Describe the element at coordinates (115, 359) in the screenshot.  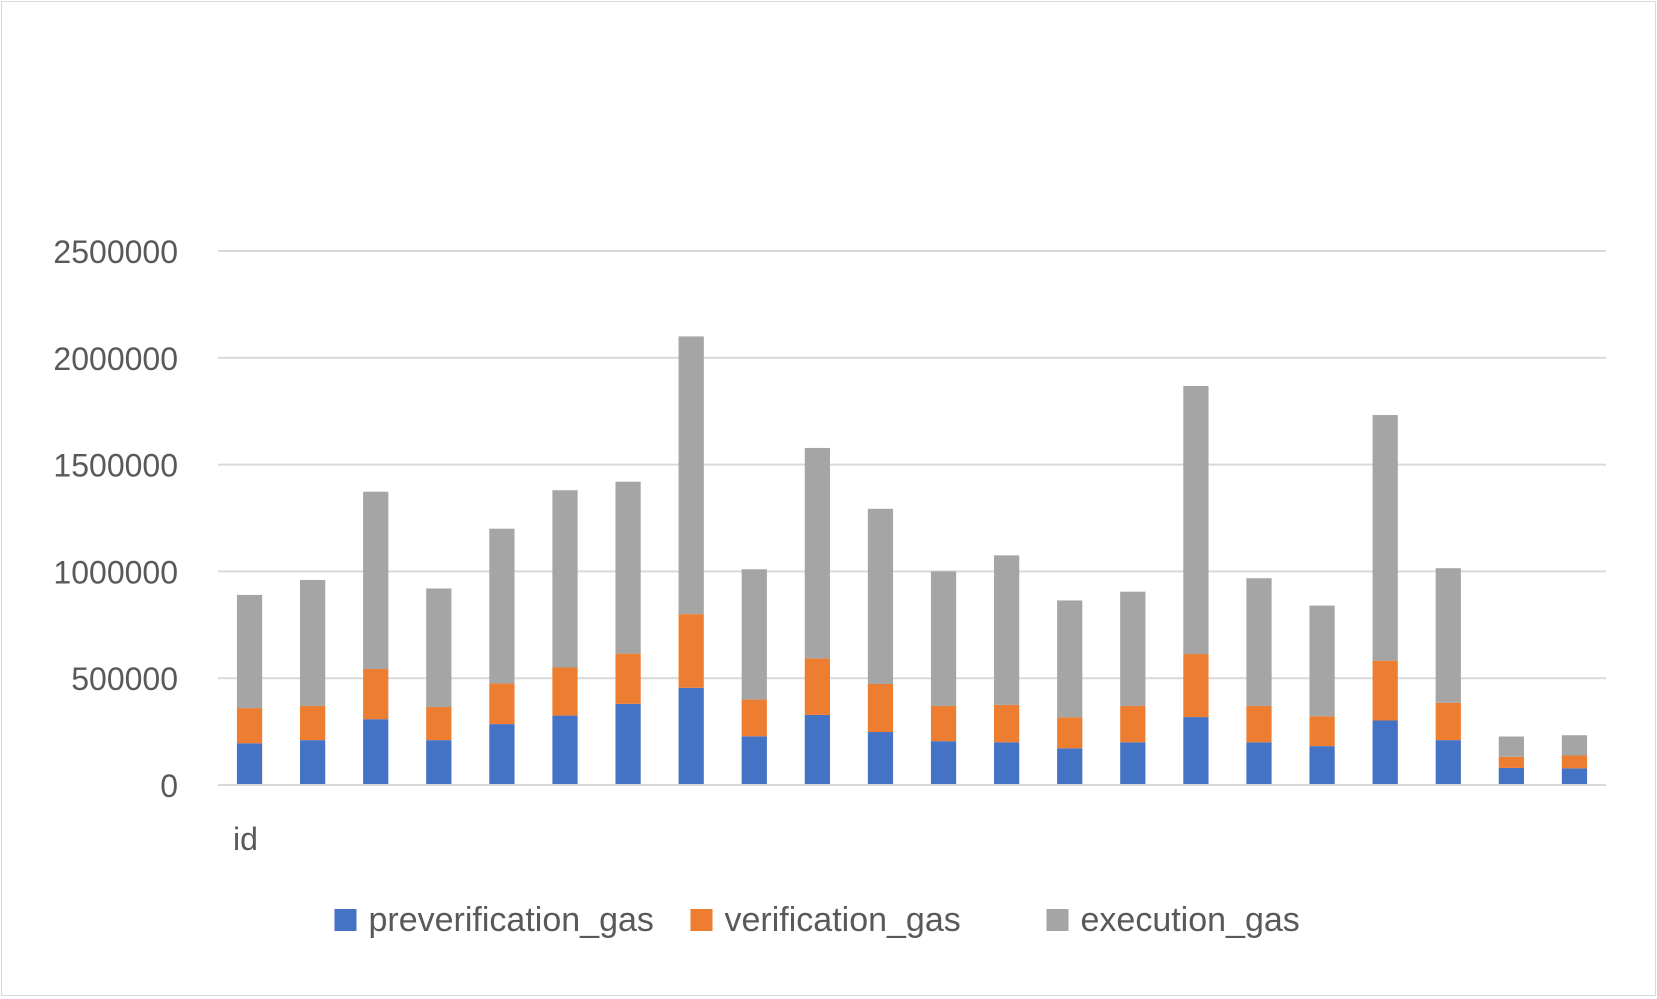
I see `y-tick-label: 2000000` at that location.